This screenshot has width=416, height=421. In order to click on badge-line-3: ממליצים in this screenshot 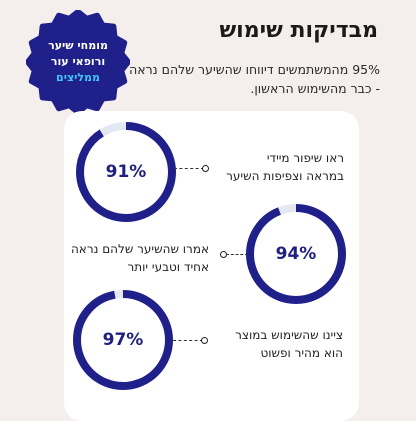, I will do `click(78, 77)`.